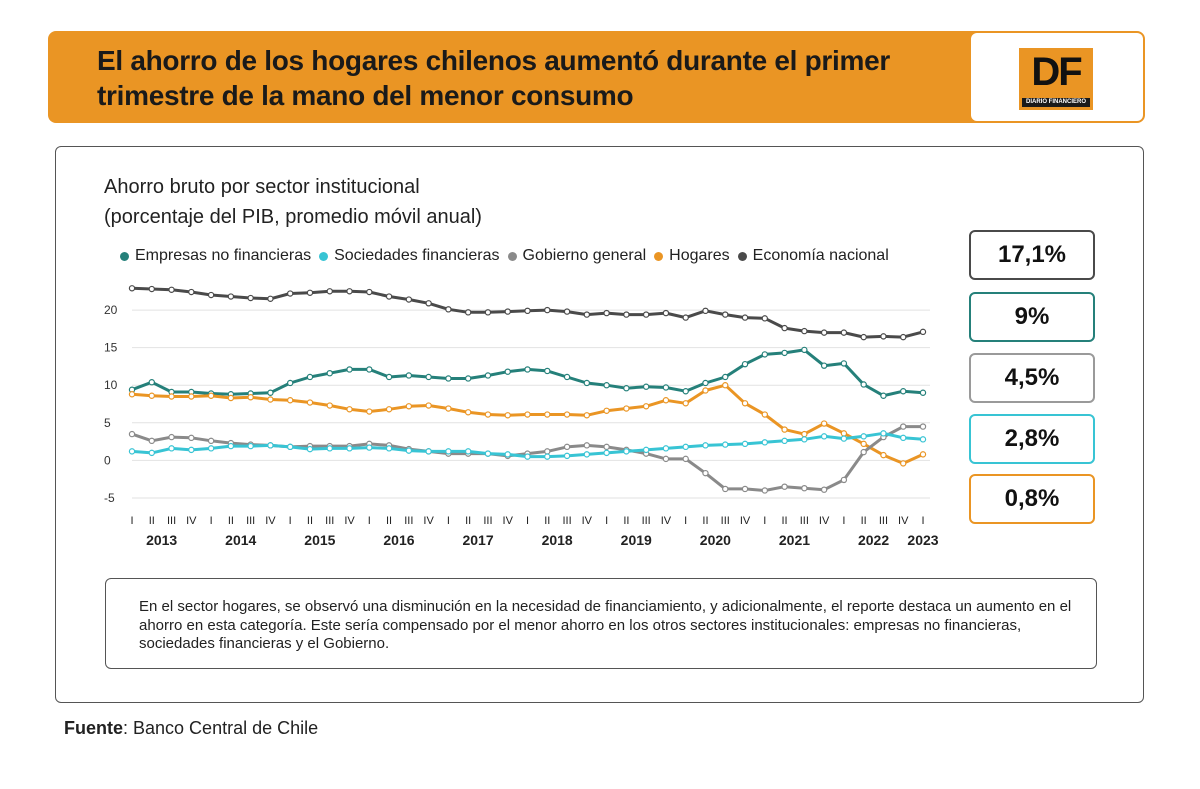 This screenshot has height=789, width=1200. What do you see at coordinates (191, 728) in the screenshot?
I see `source-line: Fuente: Banco Central de Chile` at bounding box center [191, 728].